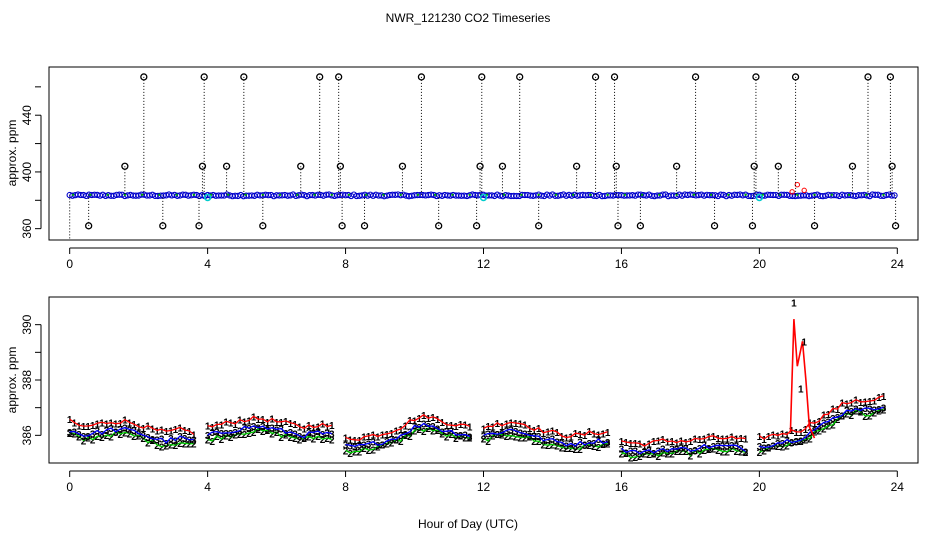 The image size is (936, 540). I want to click on upper-x-tick-label: 8, so click(345, 264).